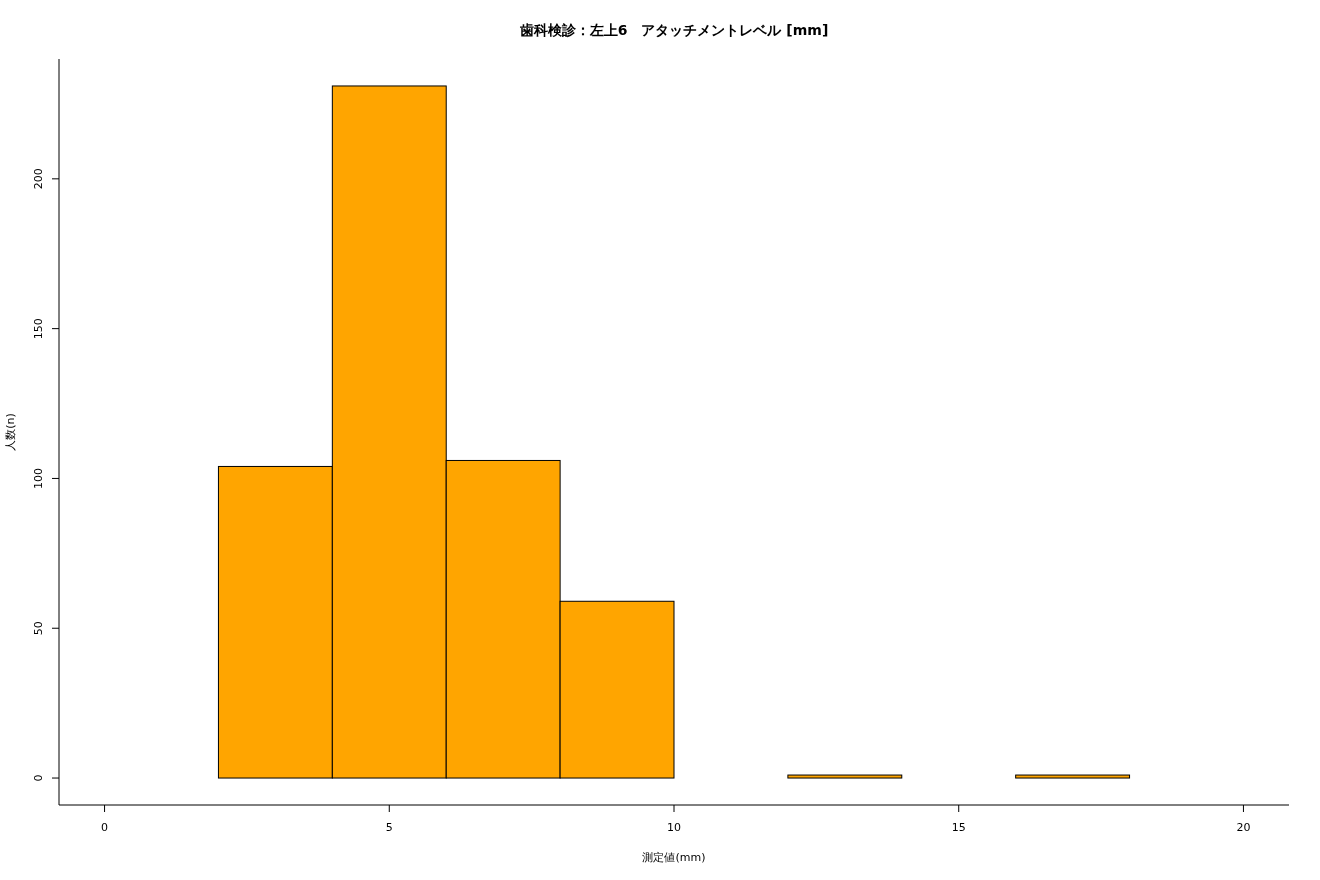  I want to click on y-tick-label: 0, so click(38, 778).